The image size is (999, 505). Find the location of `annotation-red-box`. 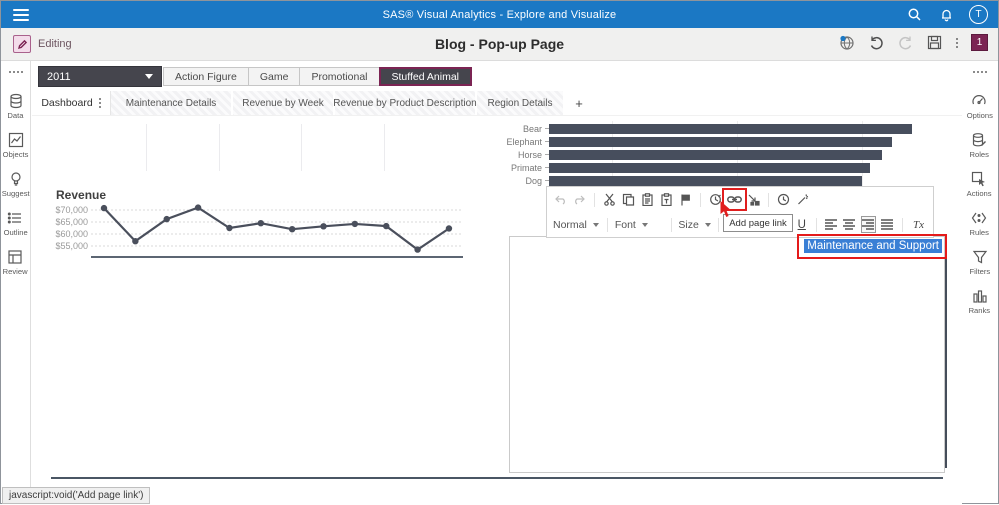

annotation-red-box is located at coordinates (734, 199).